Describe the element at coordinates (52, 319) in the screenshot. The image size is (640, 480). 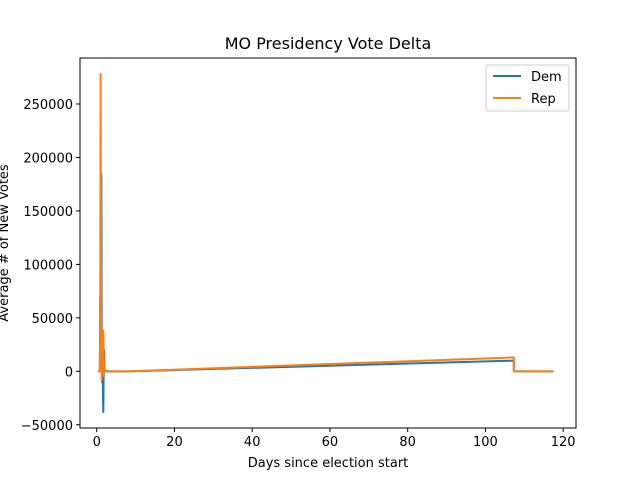
I see `y-tick-label: 50000` at that location.